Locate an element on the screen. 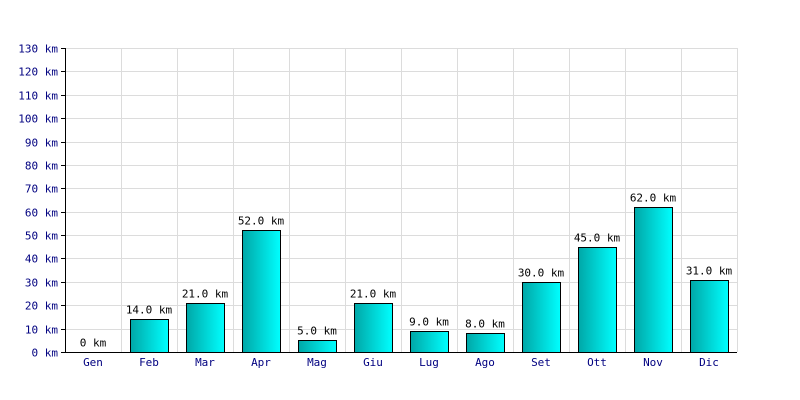 The height and width of the screenshot is (400, 800). y-tick-label: 40 km is located at coordinates (41, 259).